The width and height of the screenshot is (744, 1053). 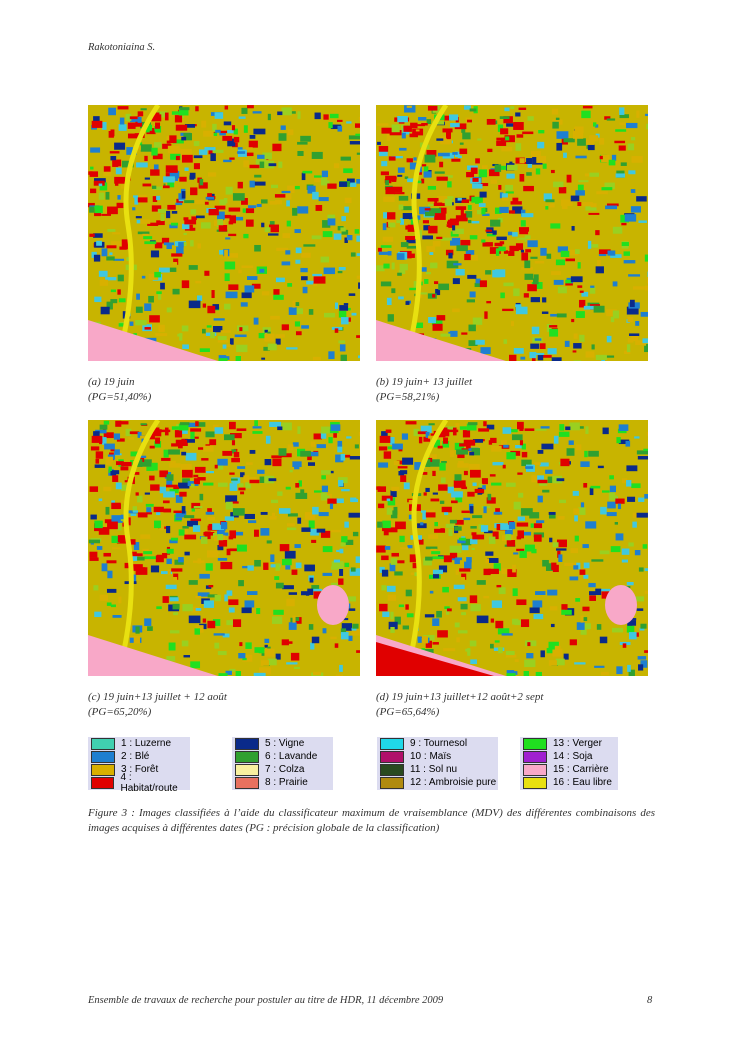 I want to click on urban-zone, so click(x=435, y=659).